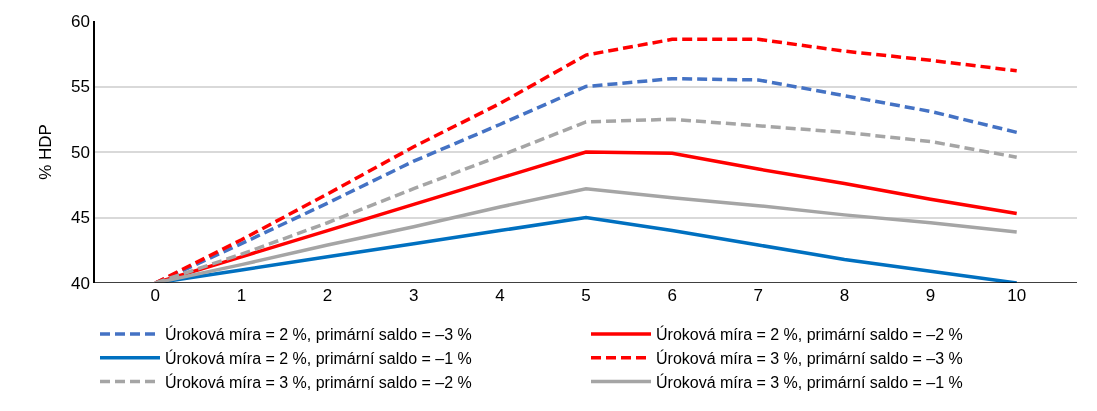  I want to click on x-tick-label: 10, so click(1017, 295).